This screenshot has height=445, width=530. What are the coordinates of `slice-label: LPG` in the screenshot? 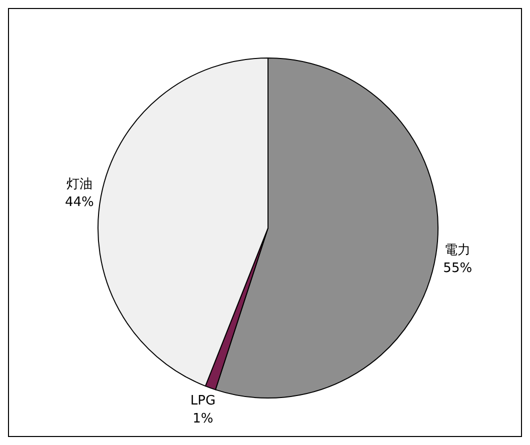 It's located at (203, 401).